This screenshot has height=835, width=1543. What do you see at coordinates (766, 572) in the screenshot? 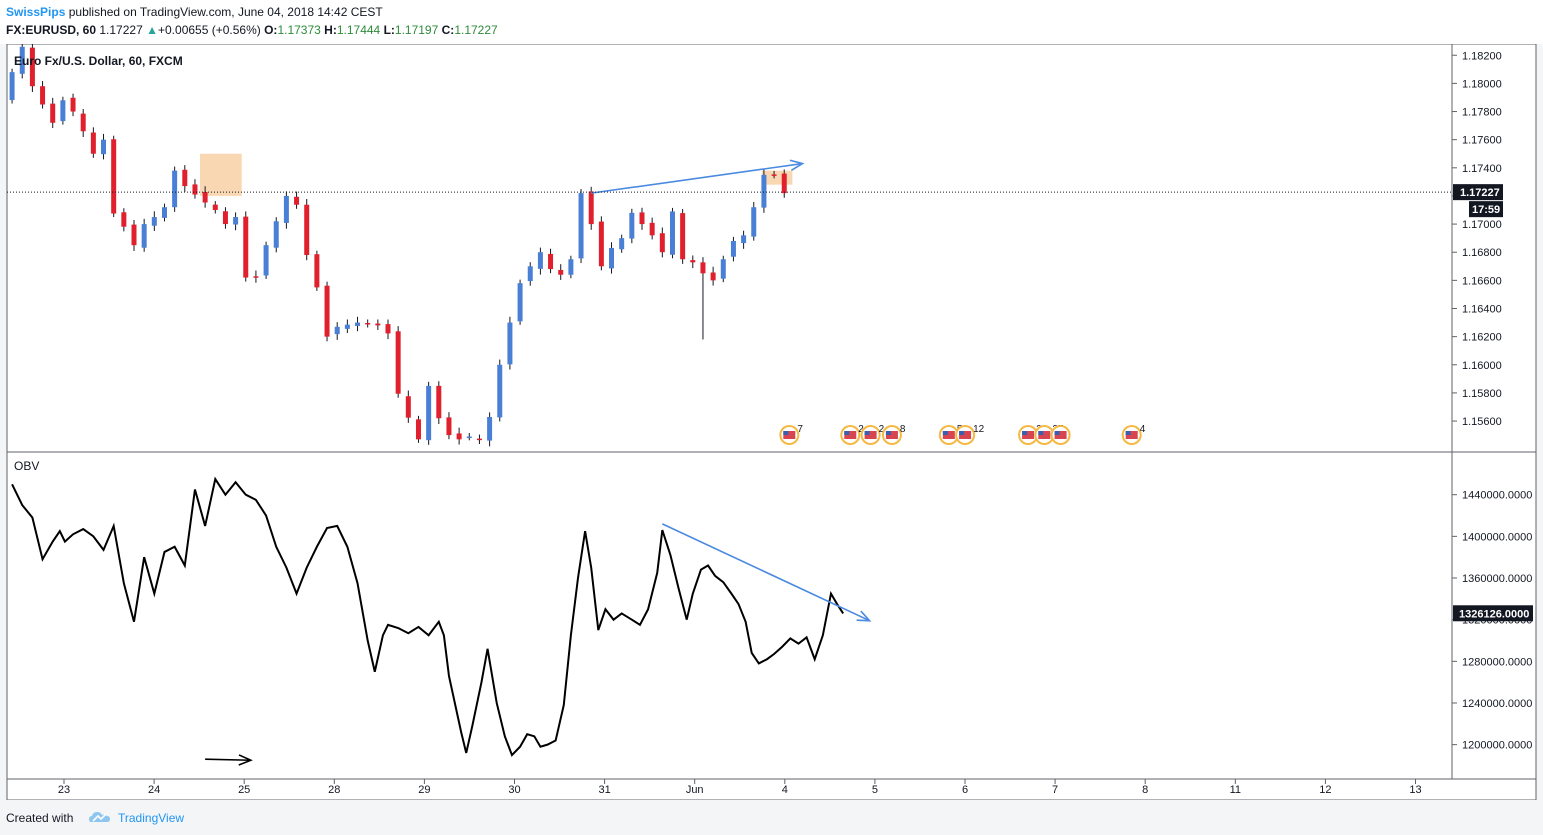
I see `obv-trendline` at bounding box center [766, 572].